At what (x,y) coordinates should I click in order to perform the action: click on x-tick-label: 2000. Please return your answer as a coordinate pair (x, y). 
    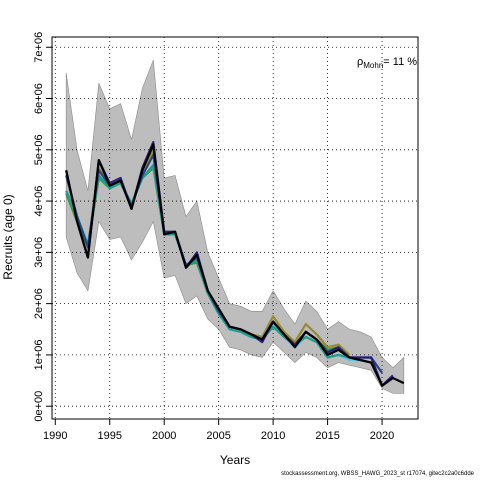
    Looking at the image, I should click on (164, 436).